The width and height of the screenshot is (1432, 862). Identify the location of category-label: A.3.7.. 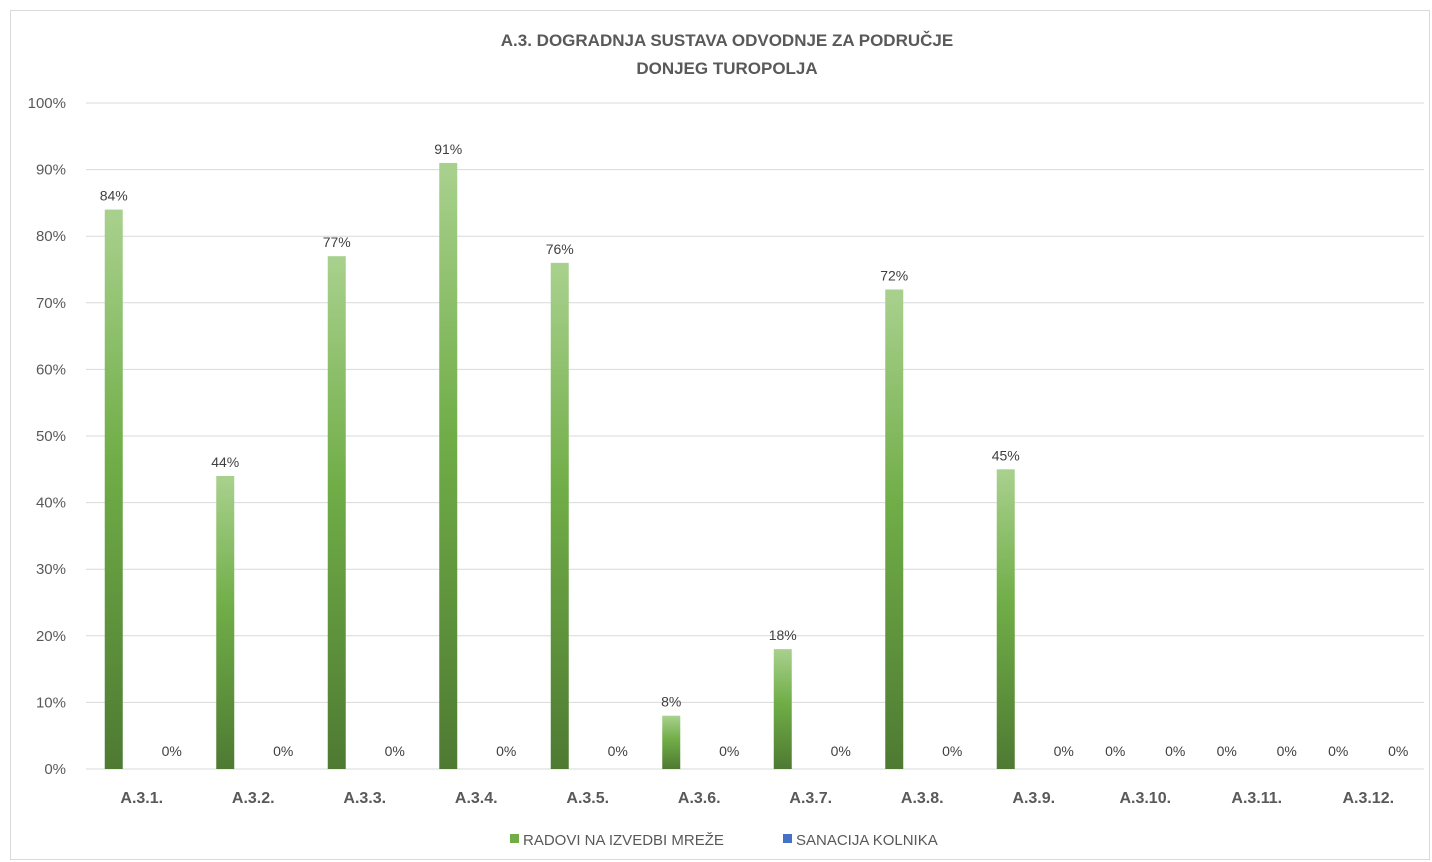
(810, 798).